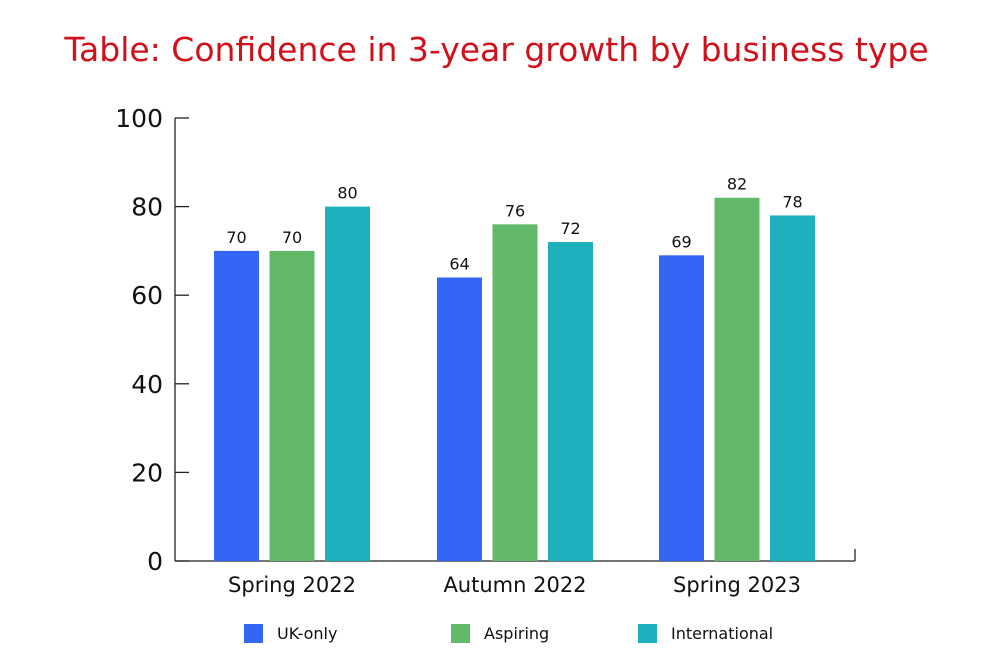 The width and height of the screenshot is (993, 662). I want to click on bar-value-label: 80, so click(347, 193).